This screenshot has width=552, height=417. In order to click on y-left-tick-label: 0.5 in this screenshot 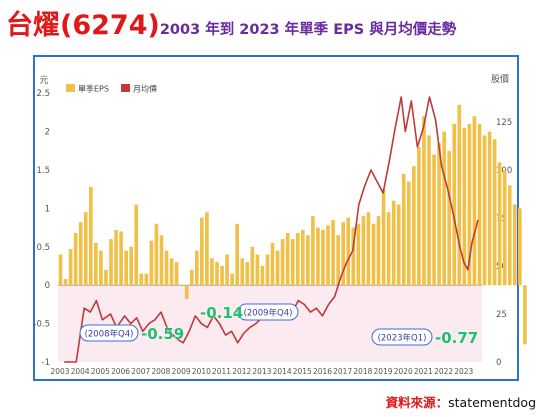, I will do `click(43, 248)`.